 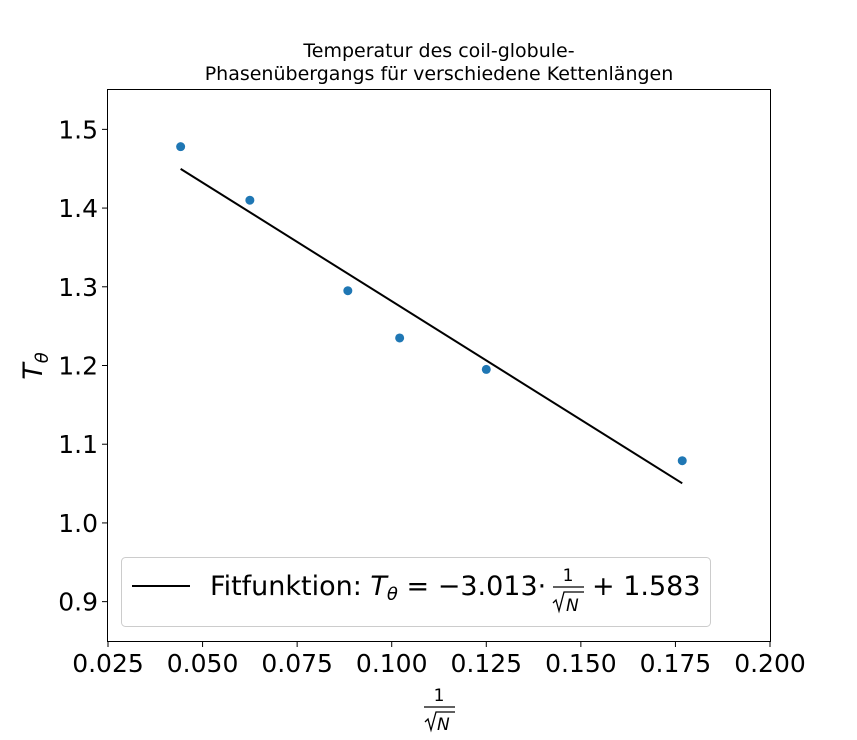 I want to click on x-axis-label-sqrt-sign, so click(x=439, y=722).